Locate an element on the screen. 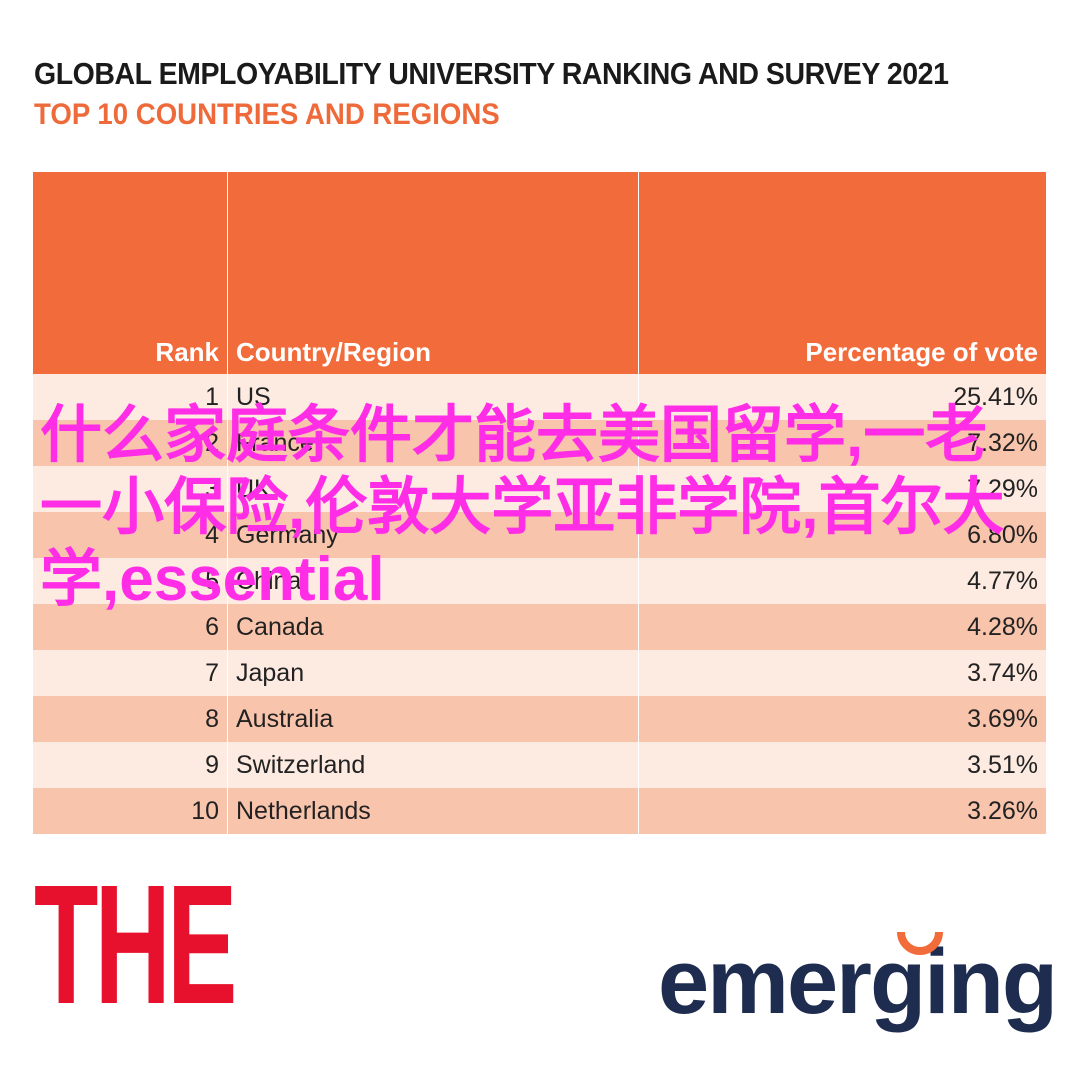 This screenshot has width=1080, height=1080. table-row: 6 Canada 4.28% is located at coordinates (540, 627).